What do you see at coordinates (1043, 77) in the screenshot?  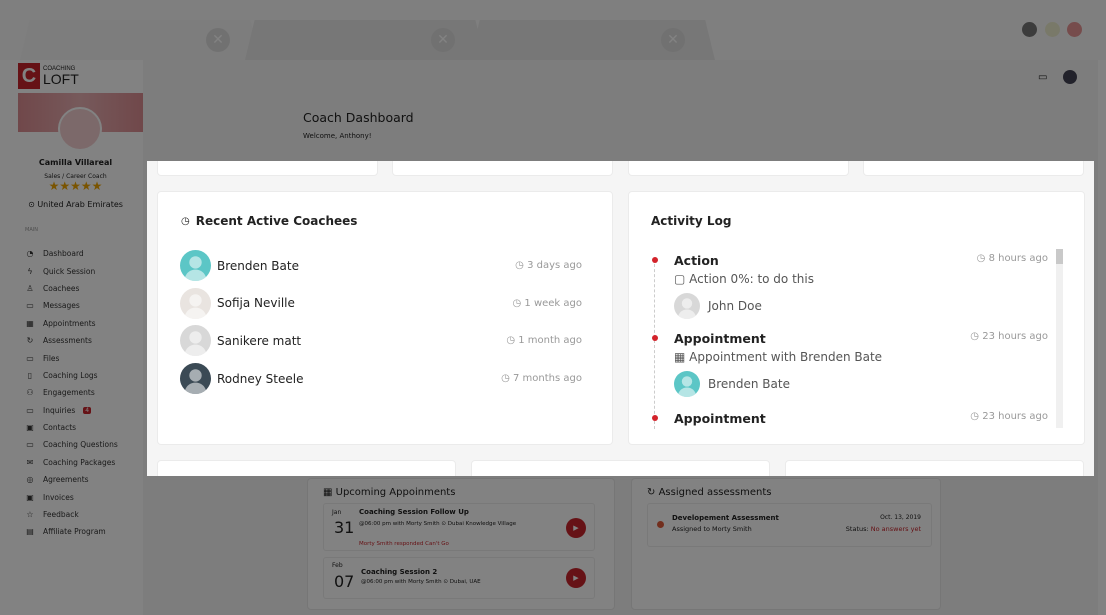 I see `chat-icon: ▭` at bounding box center [1043, 77].